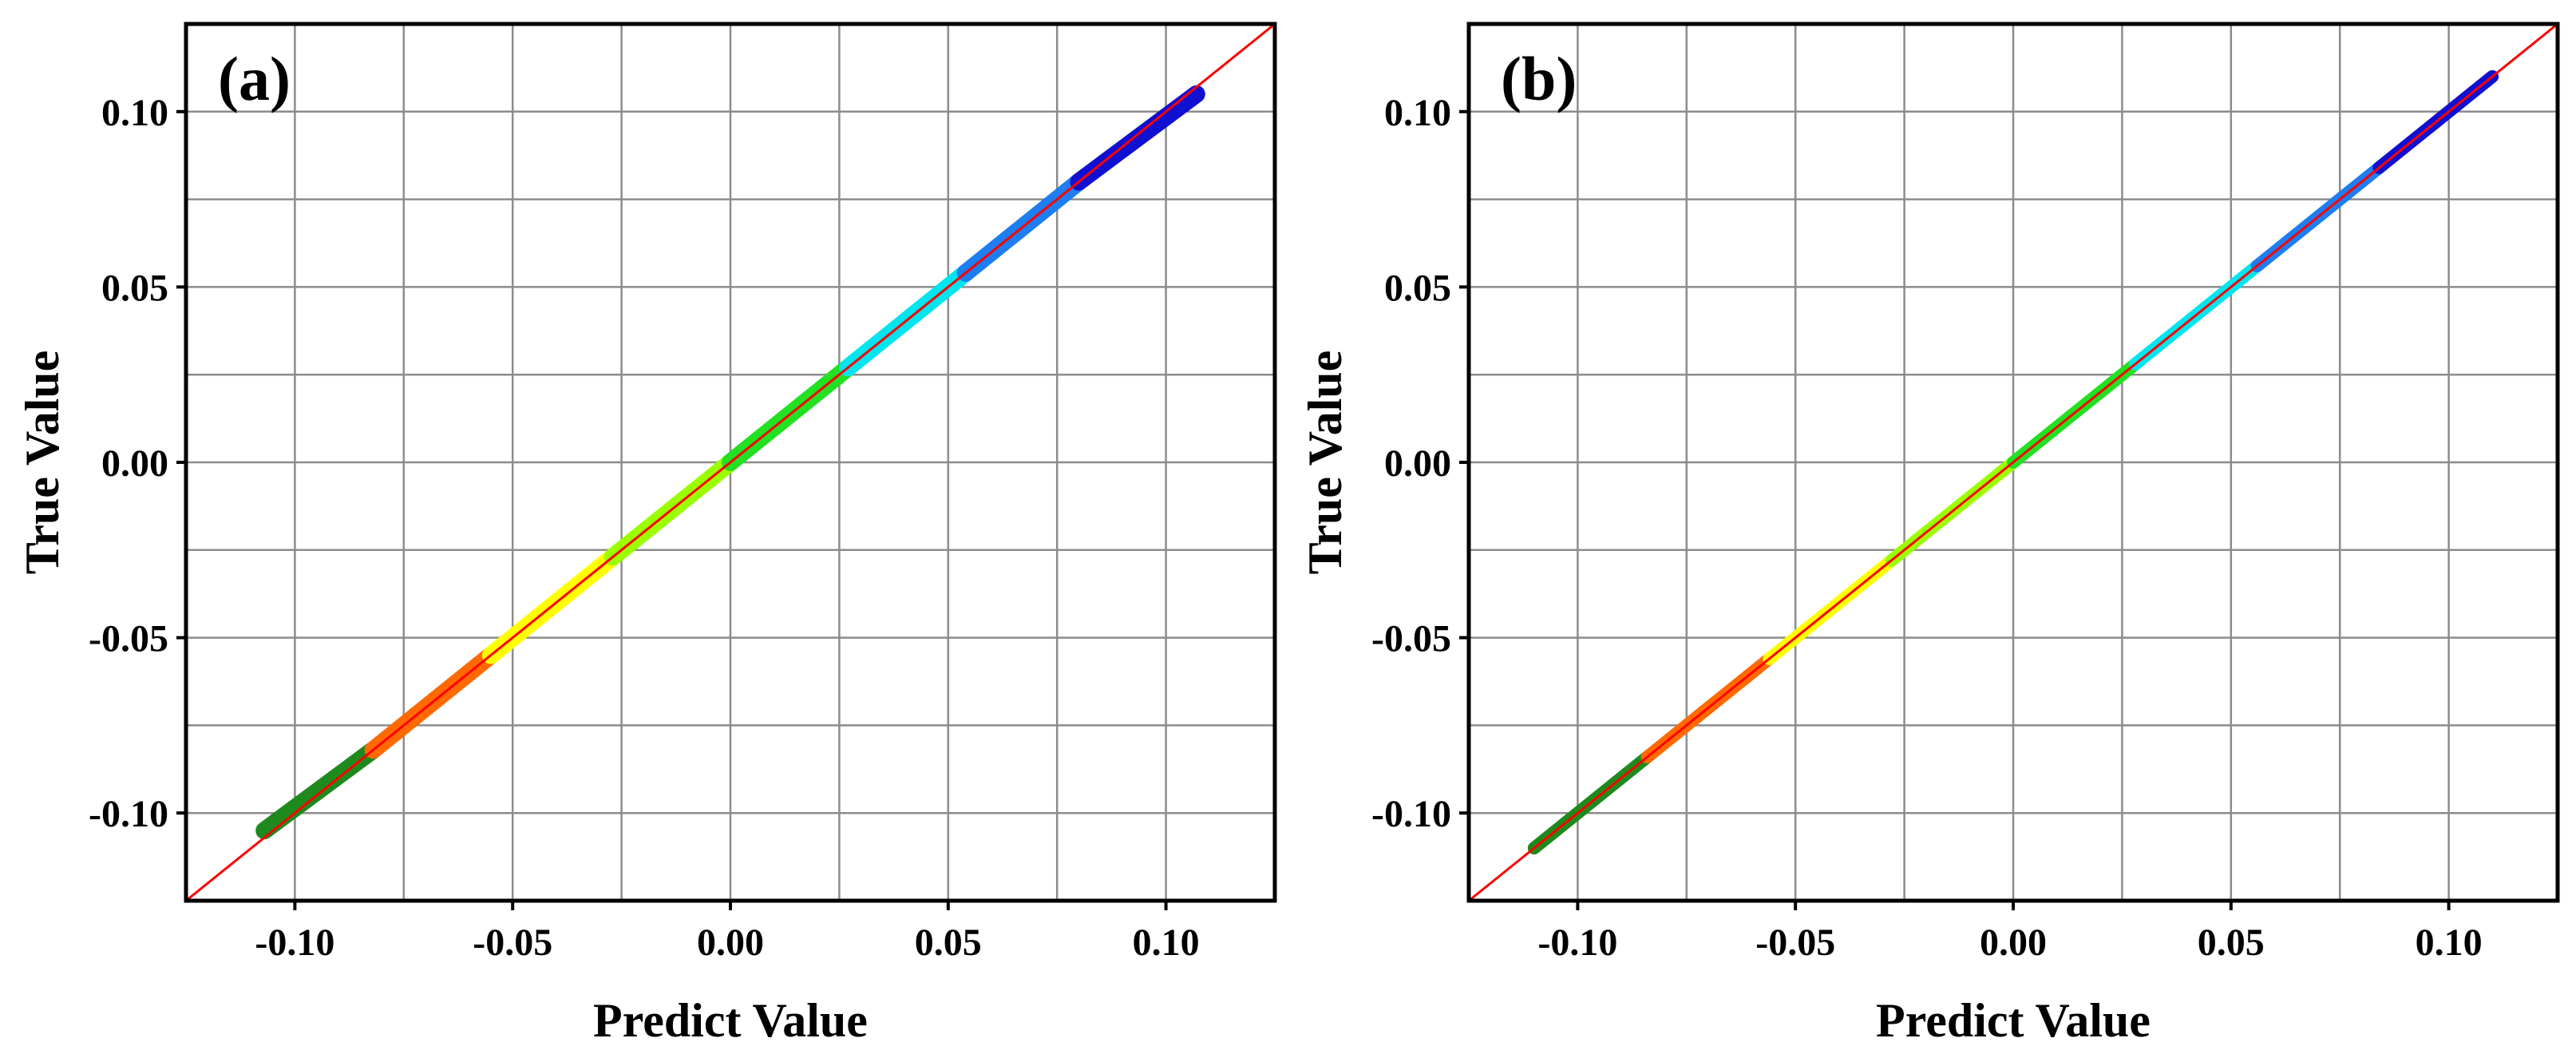  Describe the element at coordinates (255, 78) in the screenshot. I see `panel-label: (a)` at that location.